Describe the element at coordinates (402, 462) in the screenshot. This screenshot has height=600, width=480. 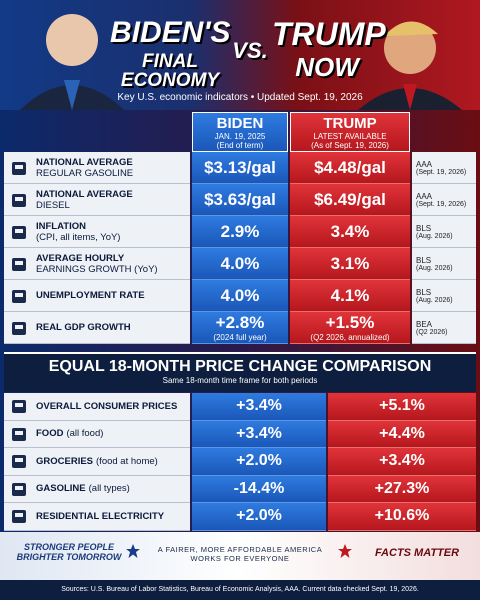
I see `trump-change: +3.4%` at that location.